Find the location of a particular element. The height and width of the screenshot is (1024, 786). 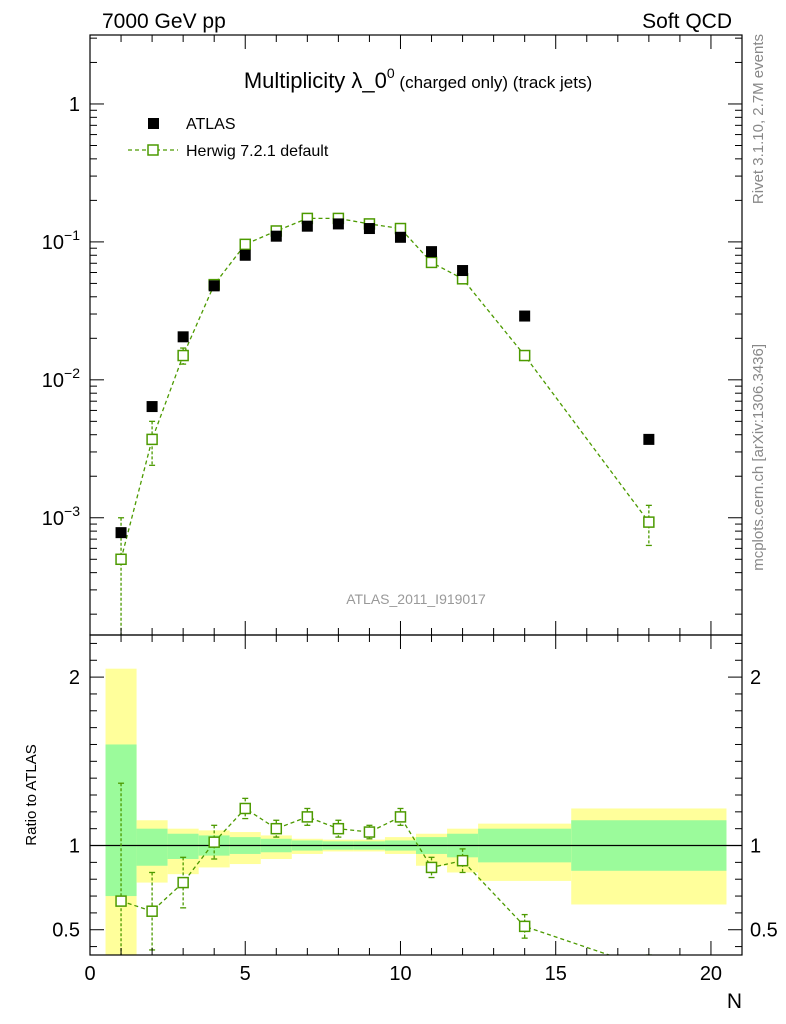

main-y-tick-label: 10⁻¹ is located at coordinates (61, 240).